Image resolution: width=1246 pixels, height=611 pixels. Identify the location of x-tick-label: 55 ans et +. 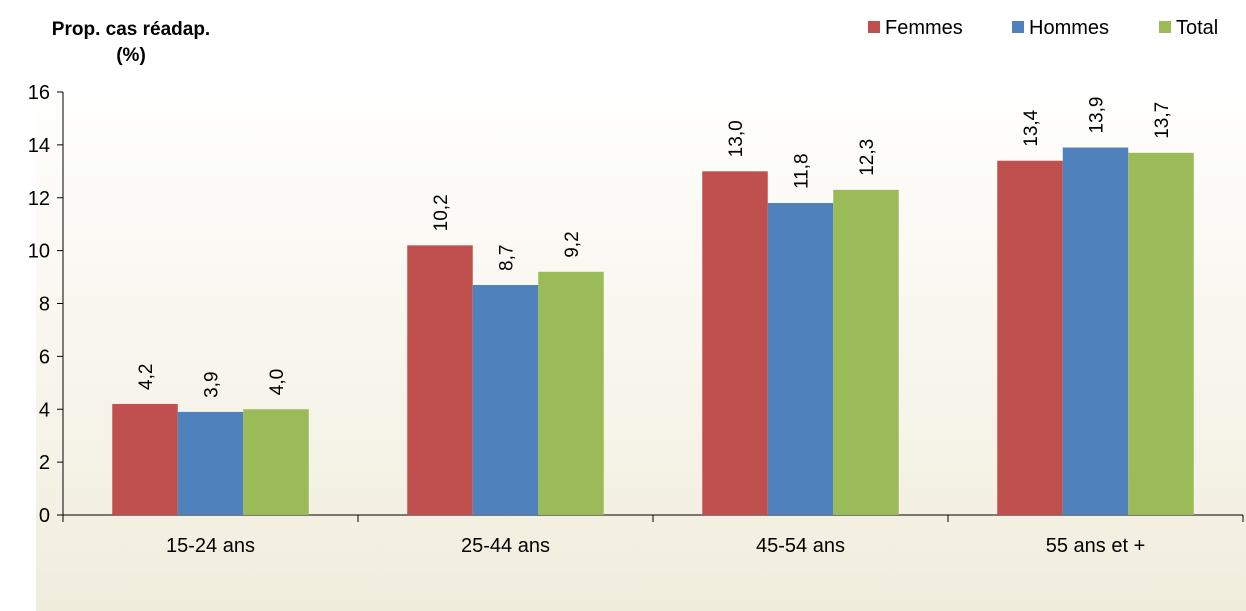
(1096, 546).